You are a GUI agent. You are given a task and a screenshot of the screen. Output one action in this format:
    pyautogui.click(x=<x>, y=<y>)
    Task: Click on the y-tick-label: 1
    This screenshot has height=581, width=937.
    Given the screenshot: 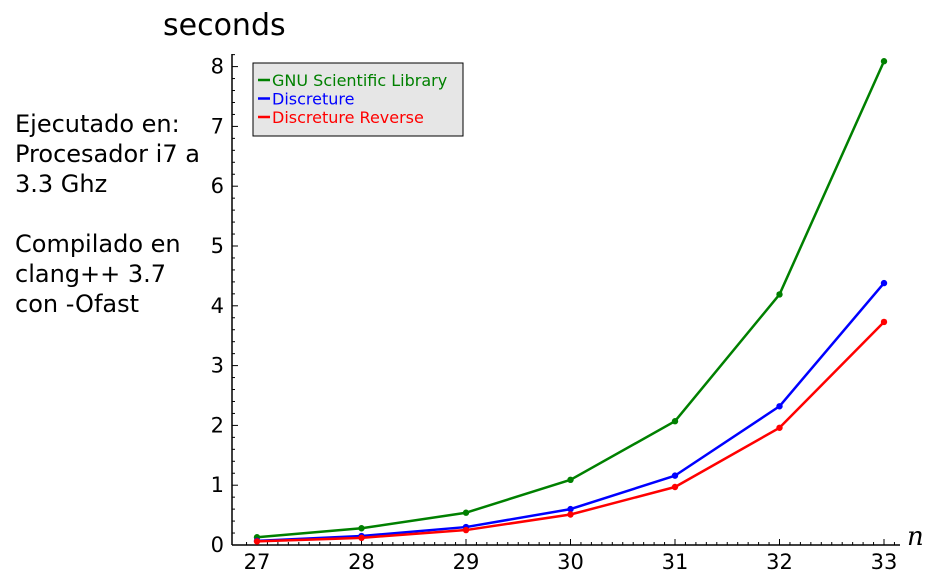 What is the action you would take?
    pyautogui.click(x=217, y=485)
    